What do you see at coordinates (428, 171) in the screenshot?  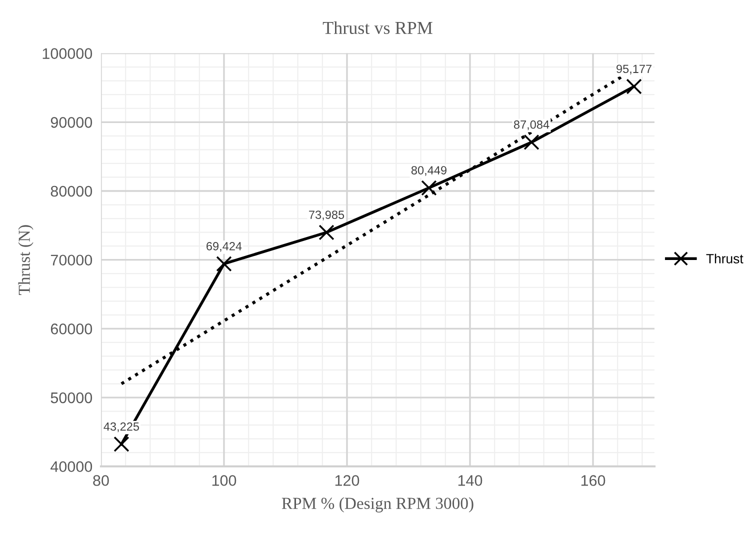 I see `data-label: 80,449` at bounding box center [428, 171].